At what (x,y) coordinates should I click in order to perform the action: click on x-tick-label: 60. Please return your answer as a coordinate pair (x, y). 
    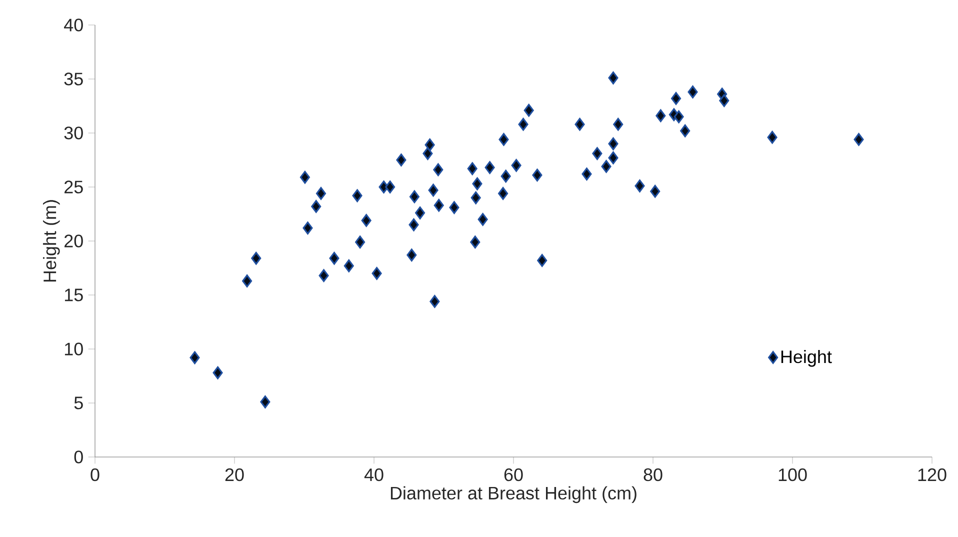
    Looking at the image, I should click on (513, 475).